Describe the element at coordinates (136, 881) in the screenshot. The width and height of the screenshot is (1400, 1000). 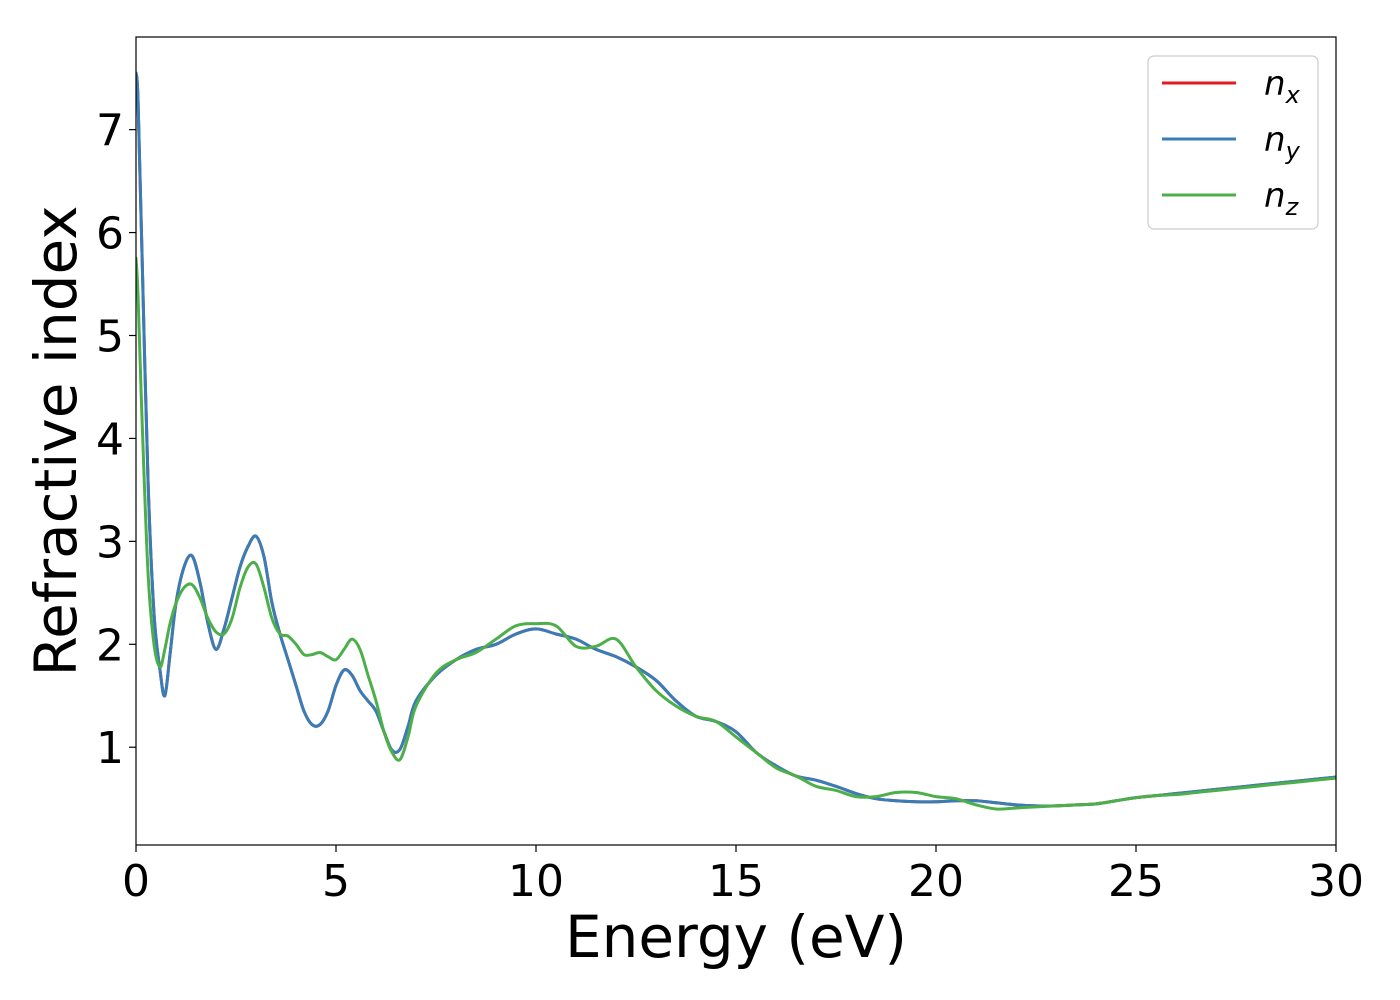
I see `x-tick-label: 0` at that location.